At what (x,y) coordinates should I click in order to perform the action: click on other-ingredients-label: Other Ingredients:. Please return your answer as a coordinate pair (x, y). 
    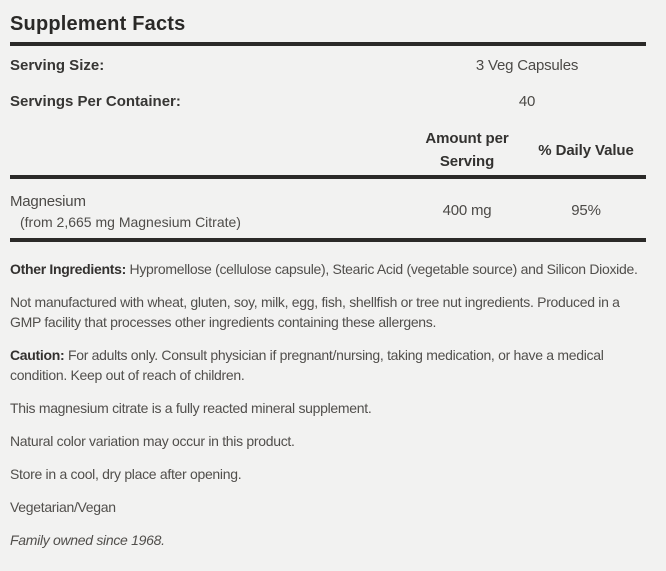
    Looking at the image, I should click on (68, 269).